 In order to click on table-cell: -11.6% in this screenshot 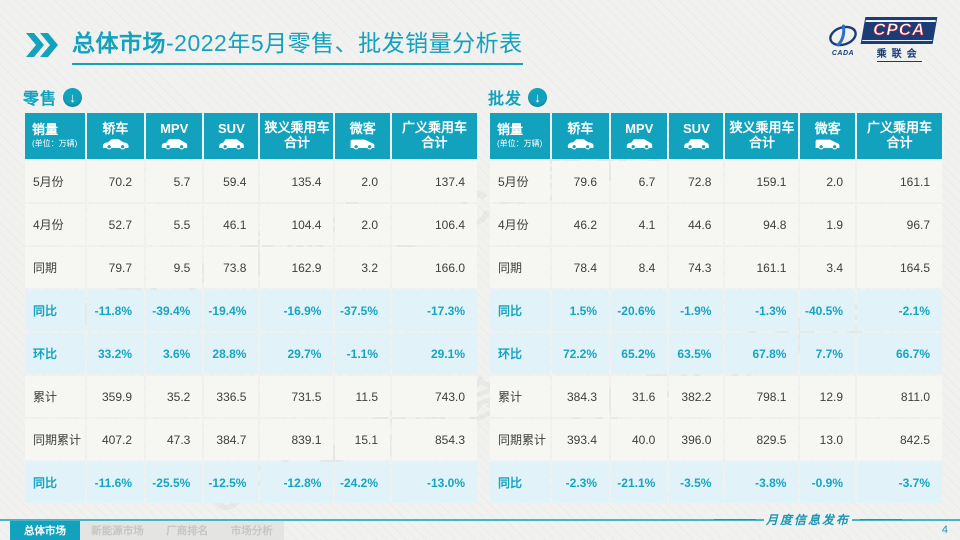, I will do `click(115, 482)`.